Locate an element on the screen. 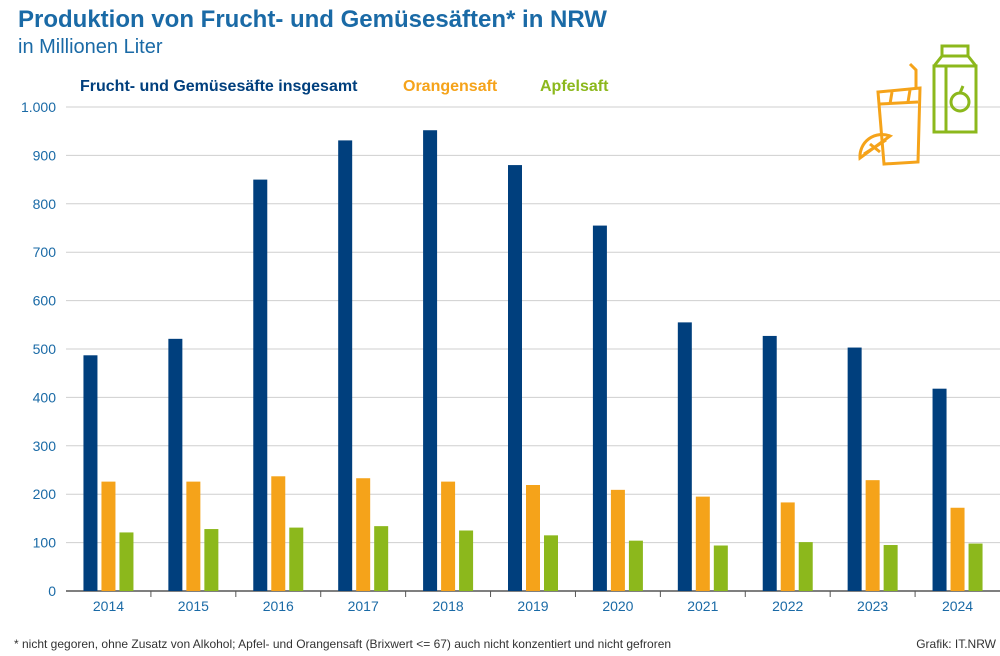 This screenshot has width=1000, height=656. x-tick-label: 2016 is located at coordinates (278, 606).